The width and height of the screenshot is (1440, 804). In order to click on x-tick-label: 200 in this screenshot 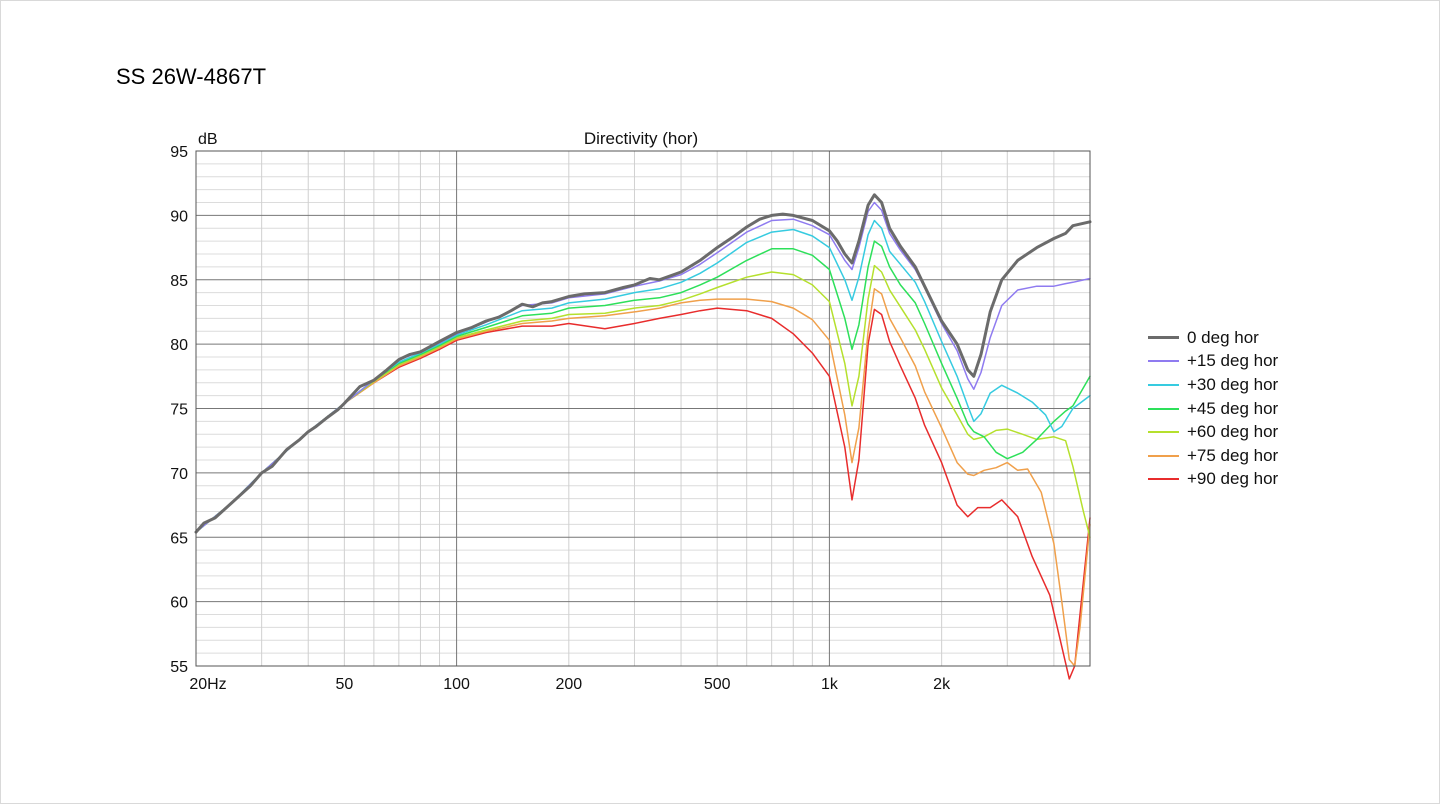, I will do `click(568, 684)`.